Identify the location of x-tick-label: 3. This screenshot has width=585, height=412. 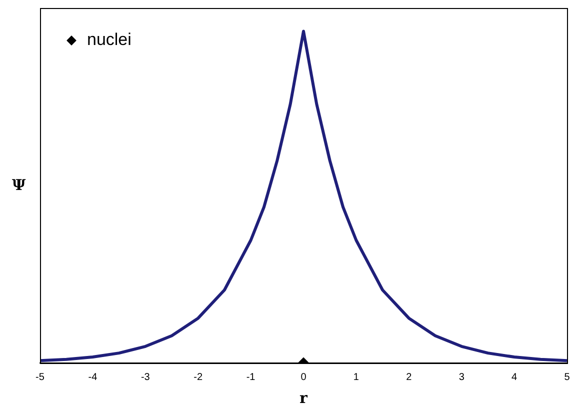
(461, 377).